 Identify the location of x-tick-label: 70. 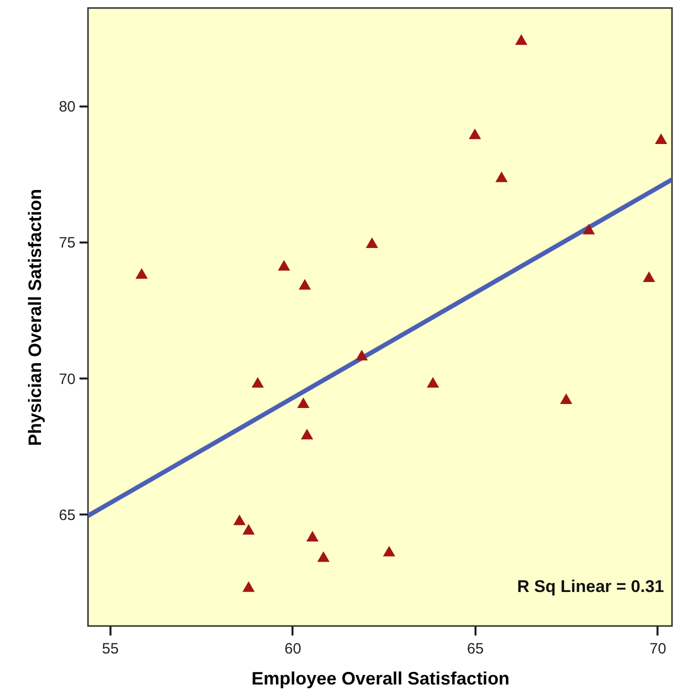
(658, 649).